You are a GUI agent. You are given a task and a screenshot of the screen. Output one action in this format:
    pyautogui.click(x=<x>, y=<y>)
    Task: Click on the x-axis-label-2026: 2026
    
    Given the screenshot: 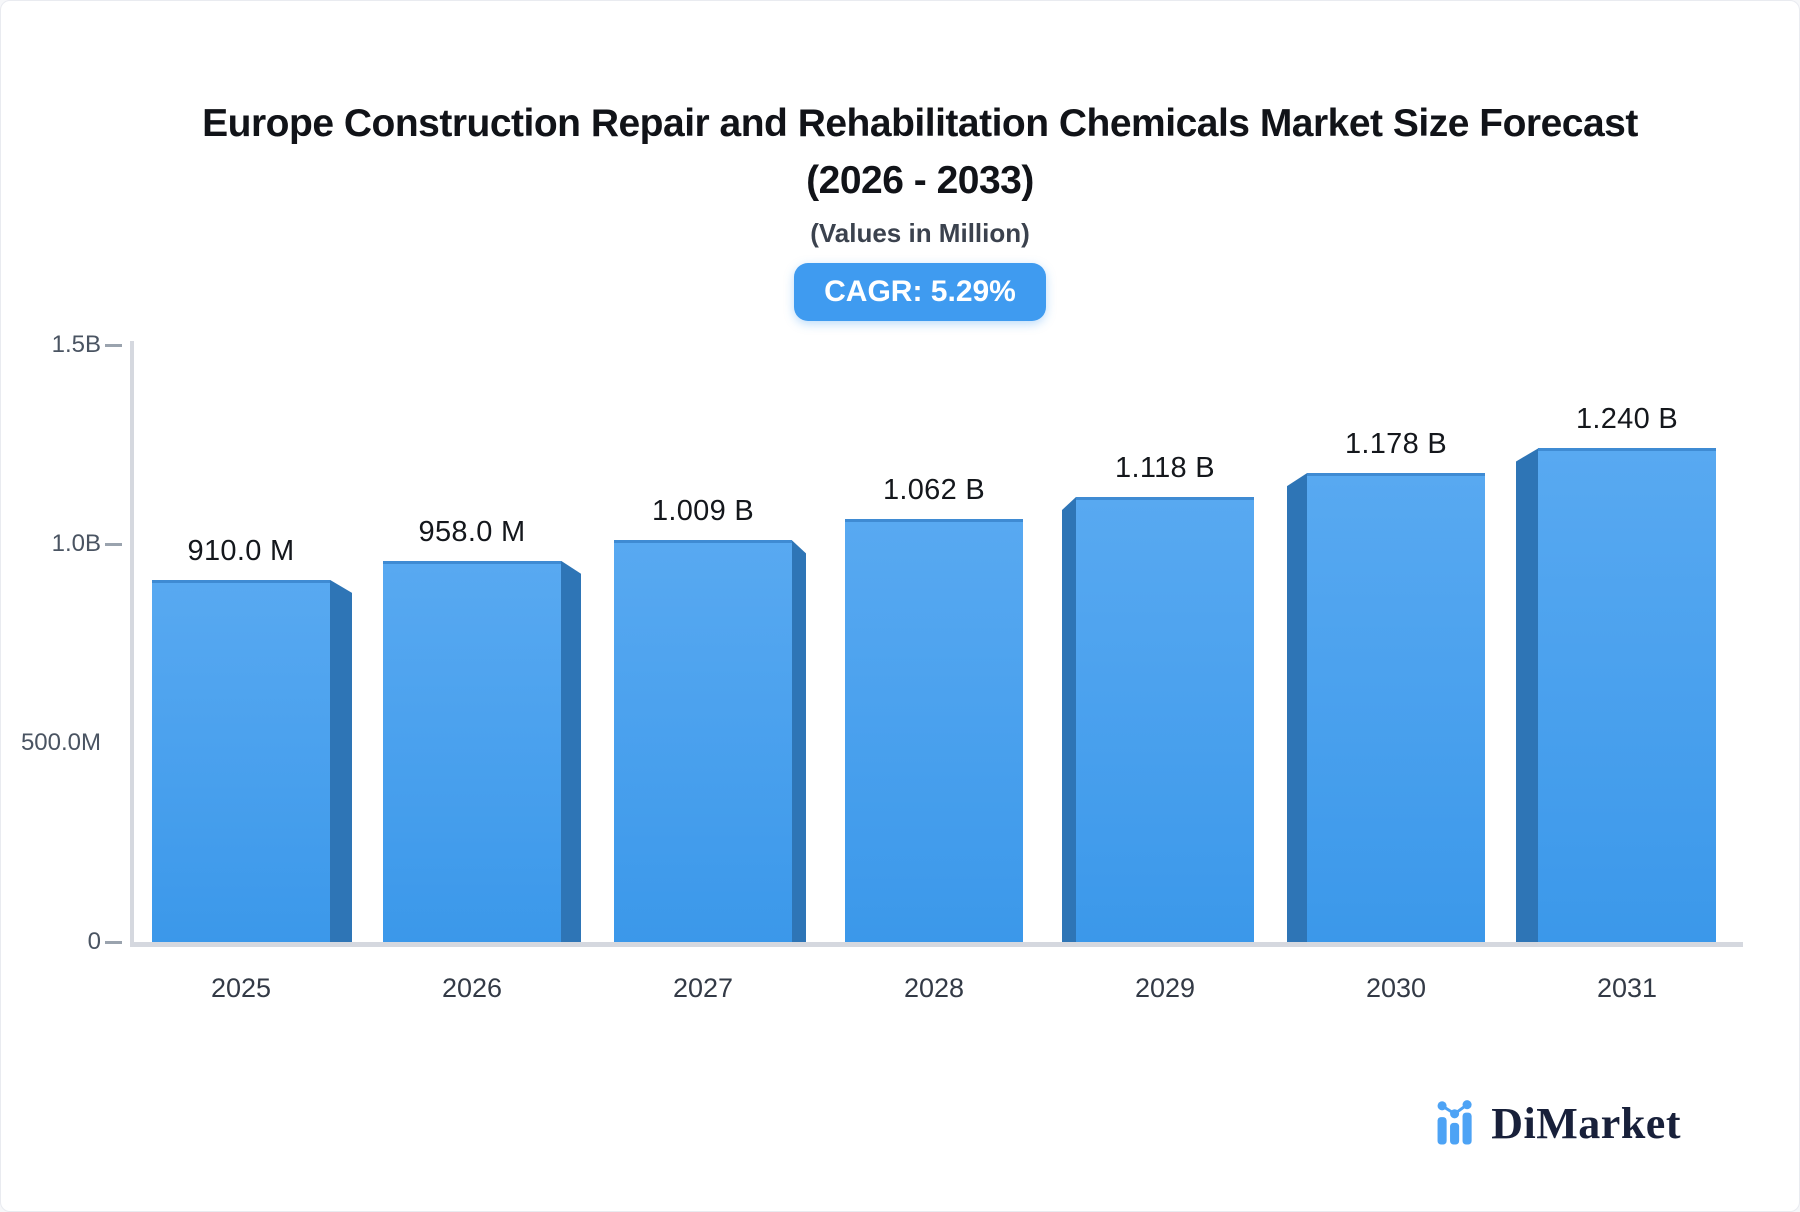 What is the action you would take?
    pyautogui.click(x=472, y=988)
    